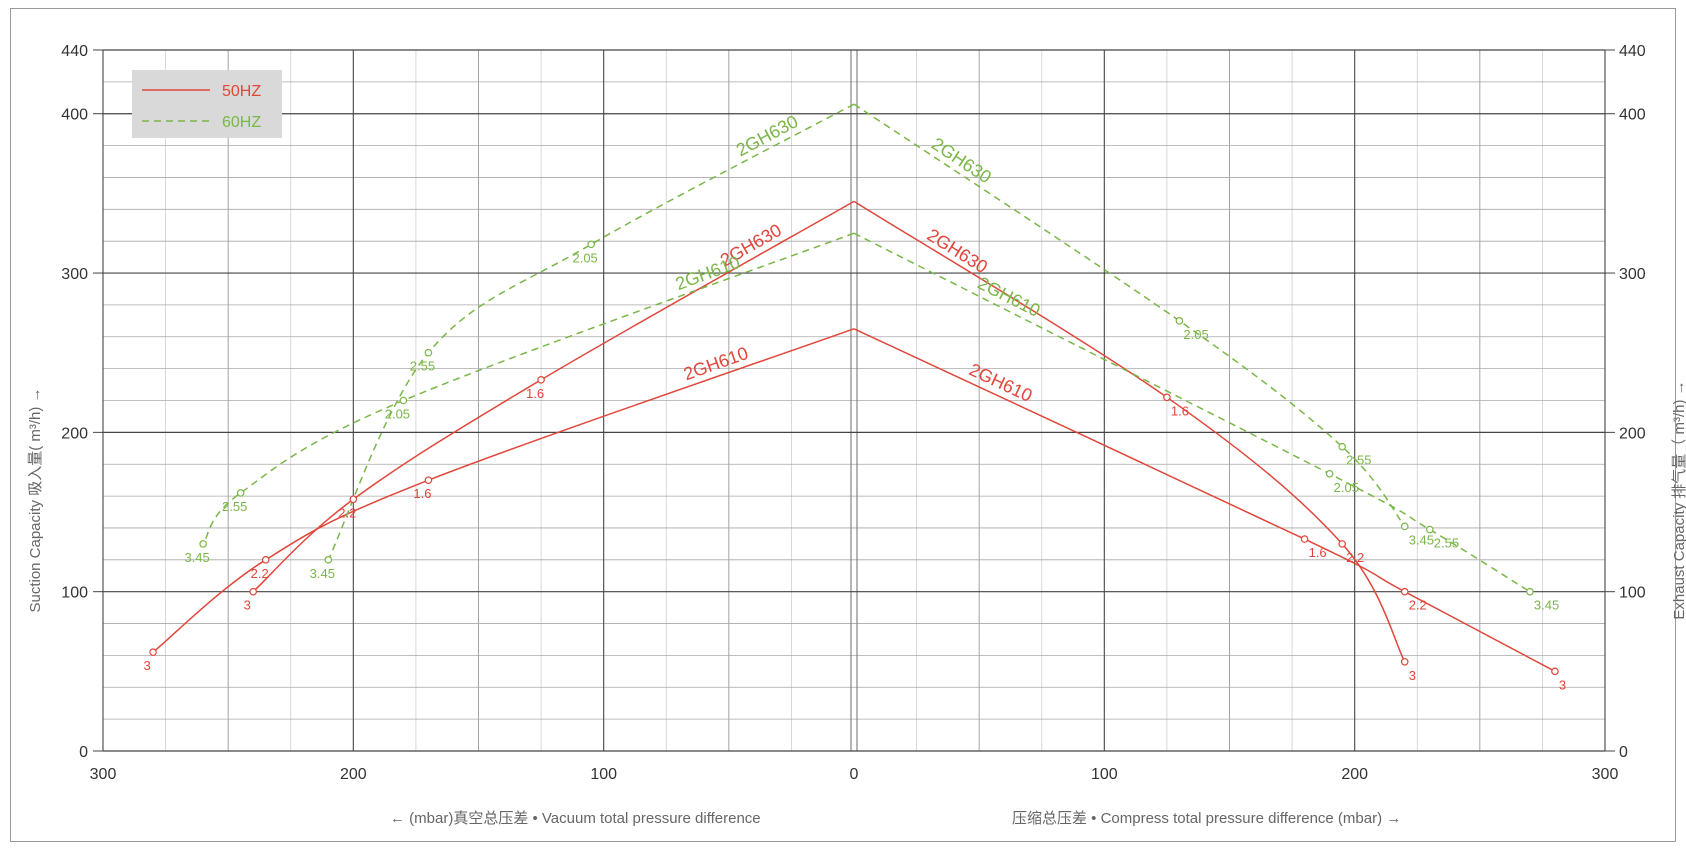 This screenshot has width=1686, height=848. Describe the element at coordinates (1104, 774) in the screenshot. I see `x-tick-label-compress: 100` at that location.